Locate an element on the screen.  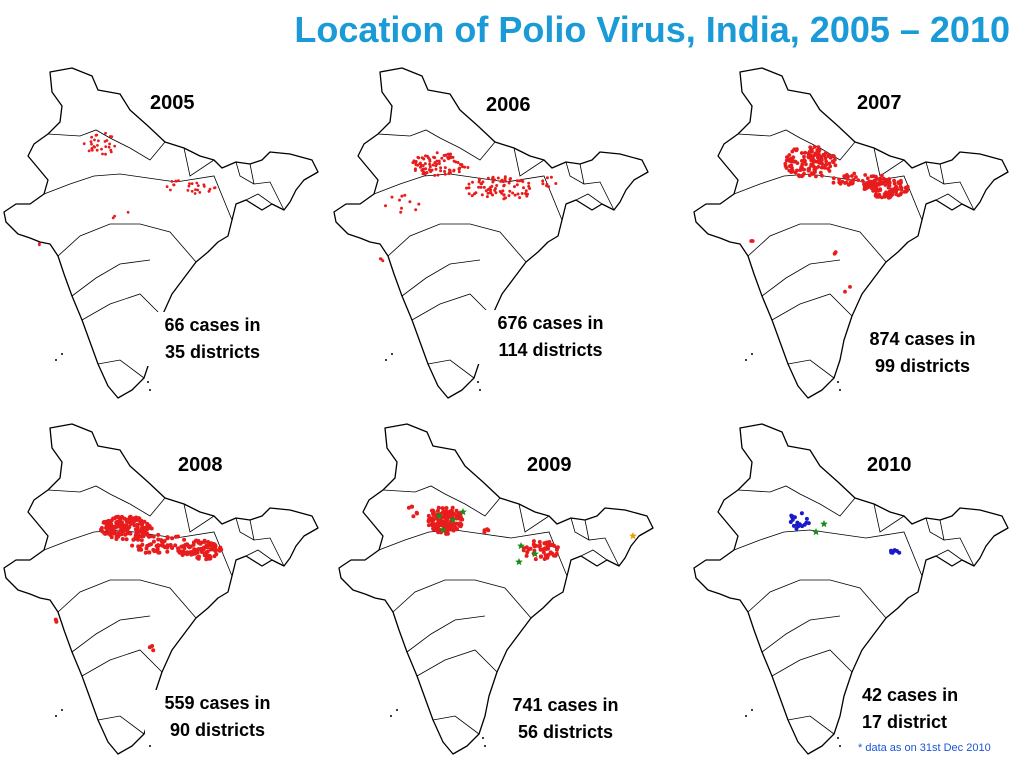
cases-summary: 42 cases in 17 district is located at coordinates (927, 709).